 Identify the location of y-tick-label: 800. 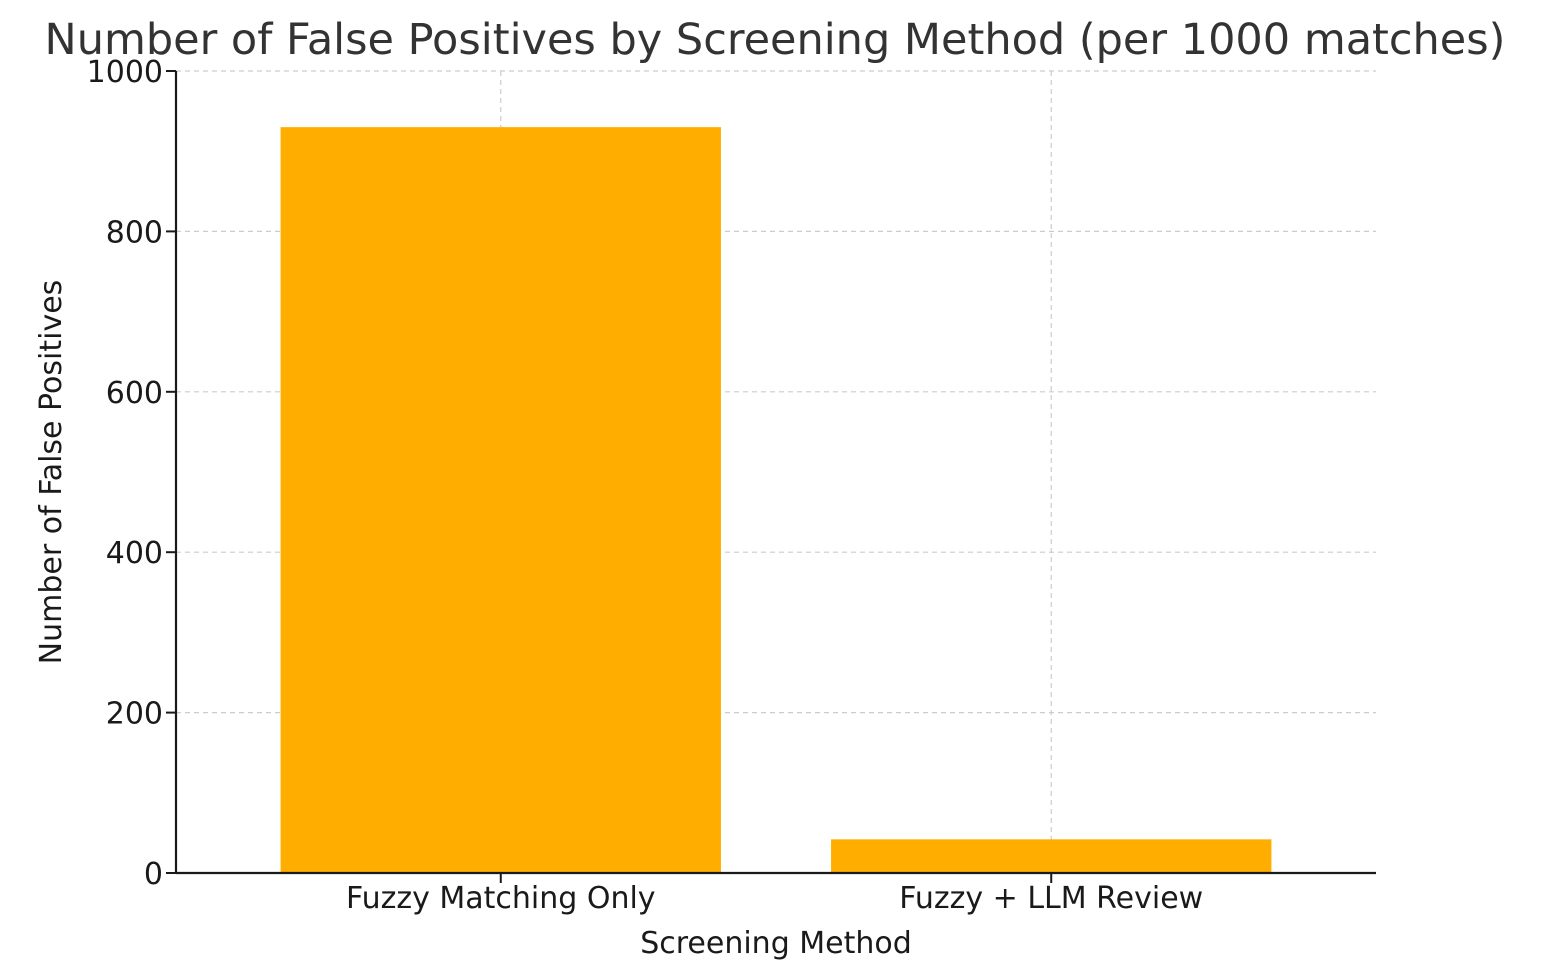
(134, 232).